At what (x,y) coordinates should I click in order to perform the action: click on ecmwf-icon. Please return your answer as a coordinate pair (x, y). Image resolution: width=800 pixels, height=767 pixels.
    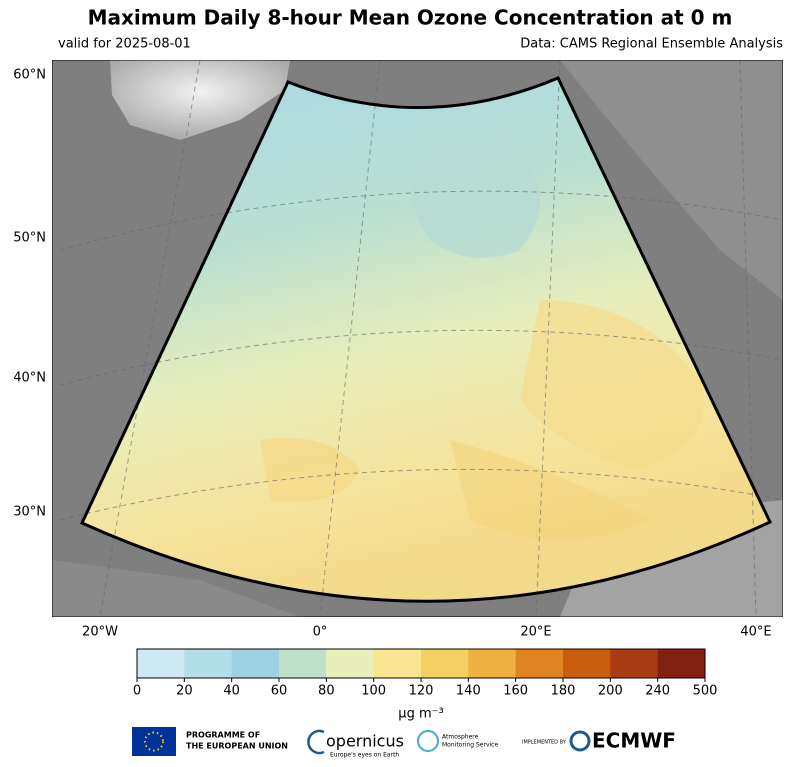
    Looking at the image, I should click on (580, 741).